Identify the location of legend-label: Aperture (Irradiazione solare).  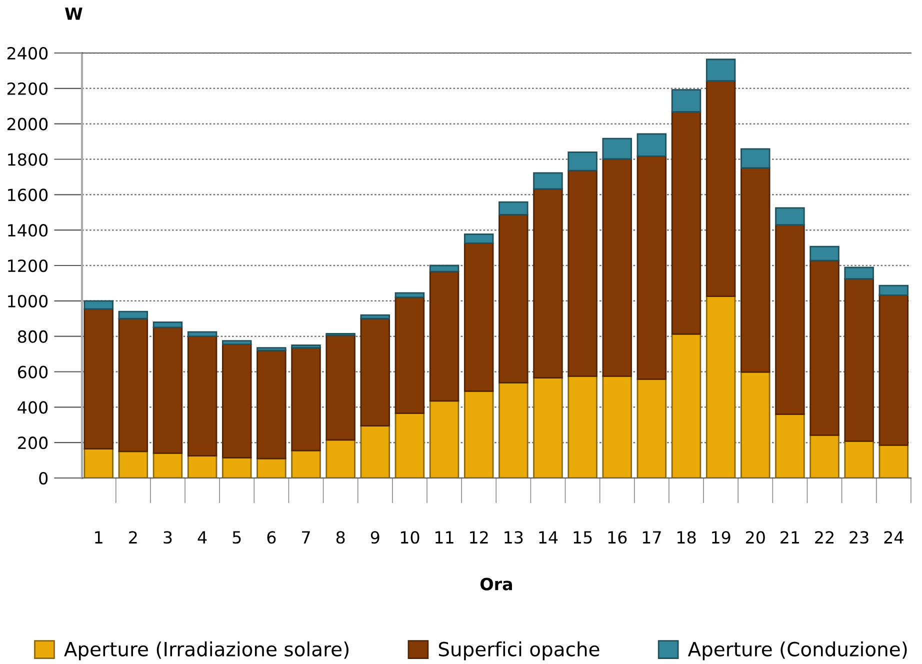
(206, 650).